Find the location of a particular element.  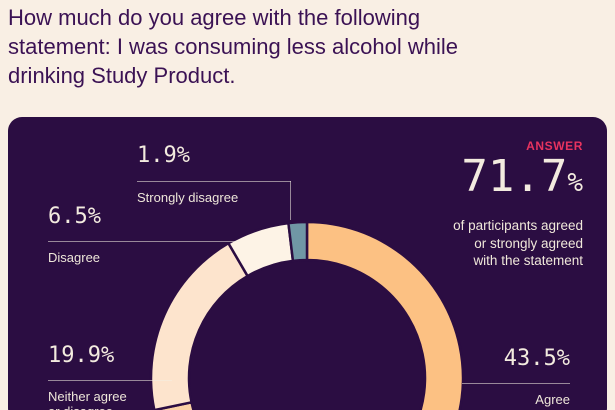

answer-percent-sign: % is located at coordinates (575, 183).